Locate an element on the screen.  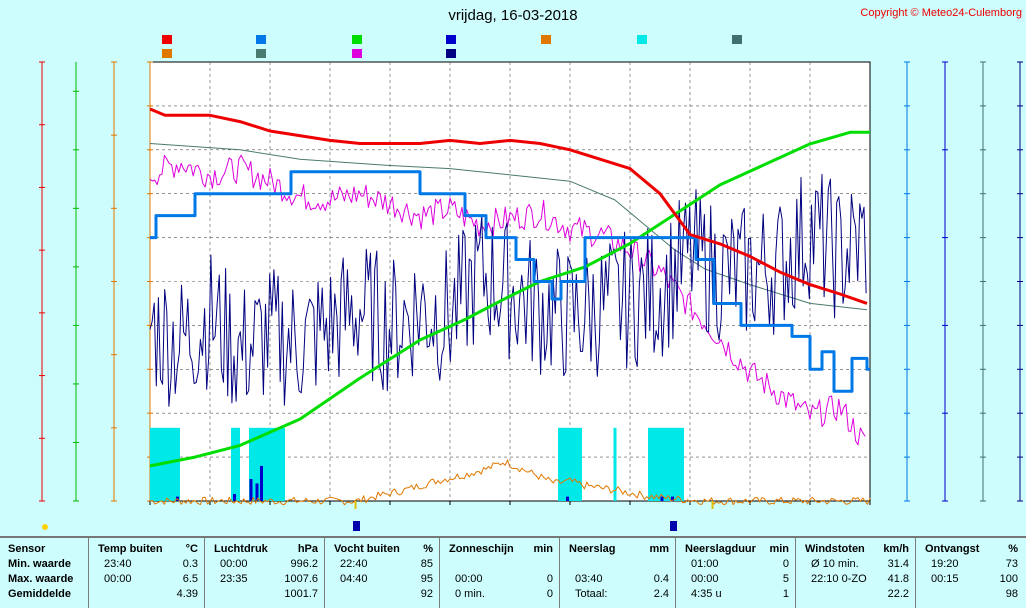
table-row-label: Min. waarde is located at coordinates (39, 564).